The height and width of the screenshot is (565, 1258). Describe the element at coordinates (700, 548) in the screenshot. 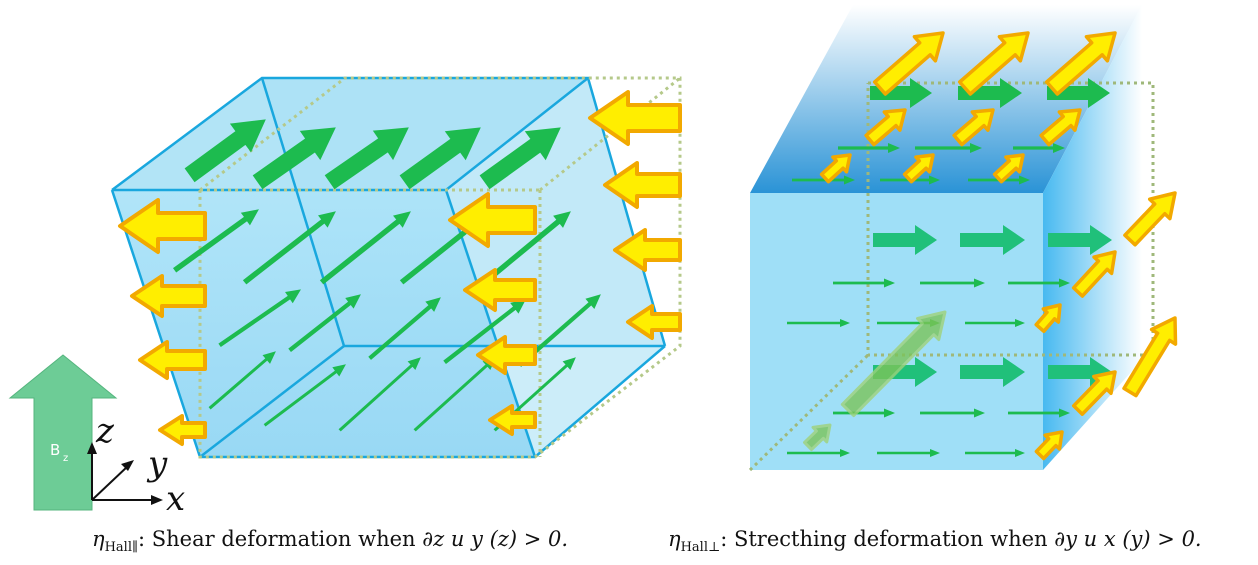

I see `eta-subscript: Hall⊥` at that location.